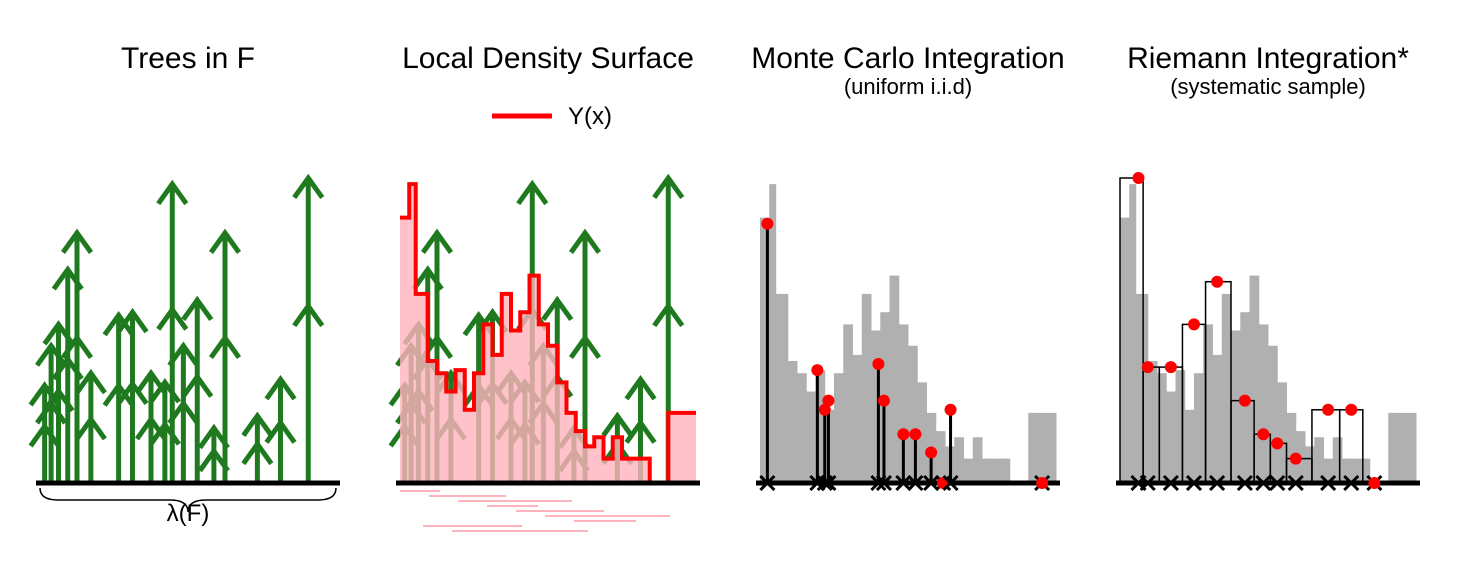  Describe the element at coordinates (908, 58) in the screenshot. I see `panel-title-monte-carlo: Monte Carlo Integration` at that location.